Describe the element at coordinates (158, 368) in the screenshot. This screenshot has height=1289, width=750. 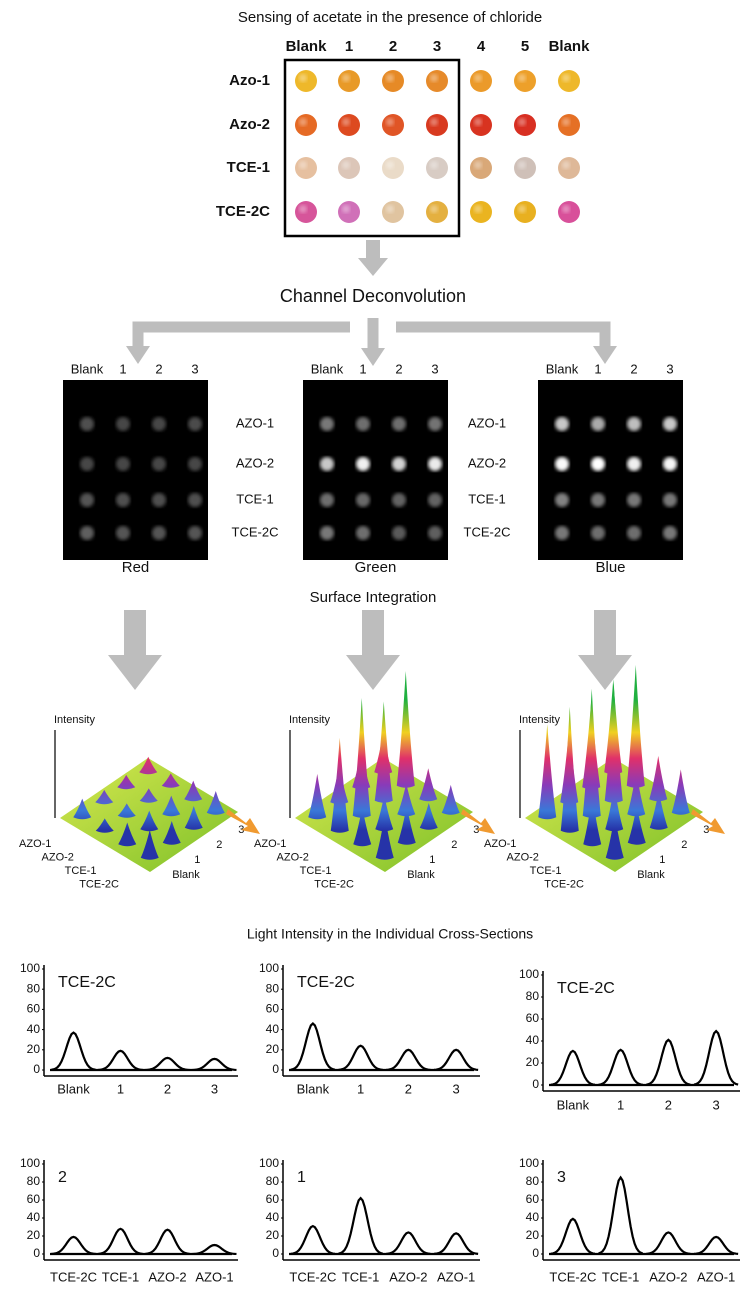
I see `channel-column-label: 2` at that location.